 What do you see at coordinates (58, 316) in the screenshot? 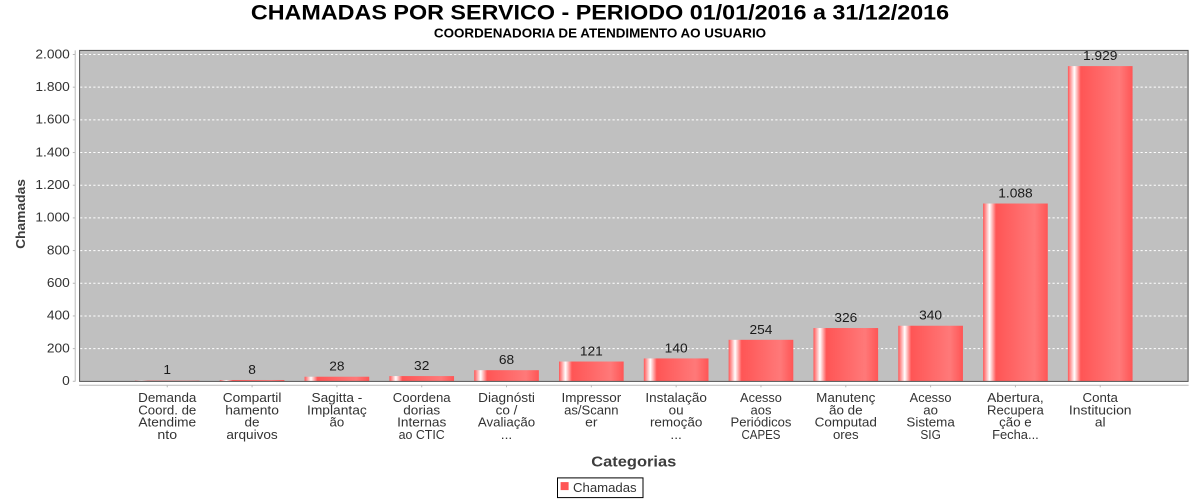
I see `svg-text: 400` at bounding box center [58, 316].